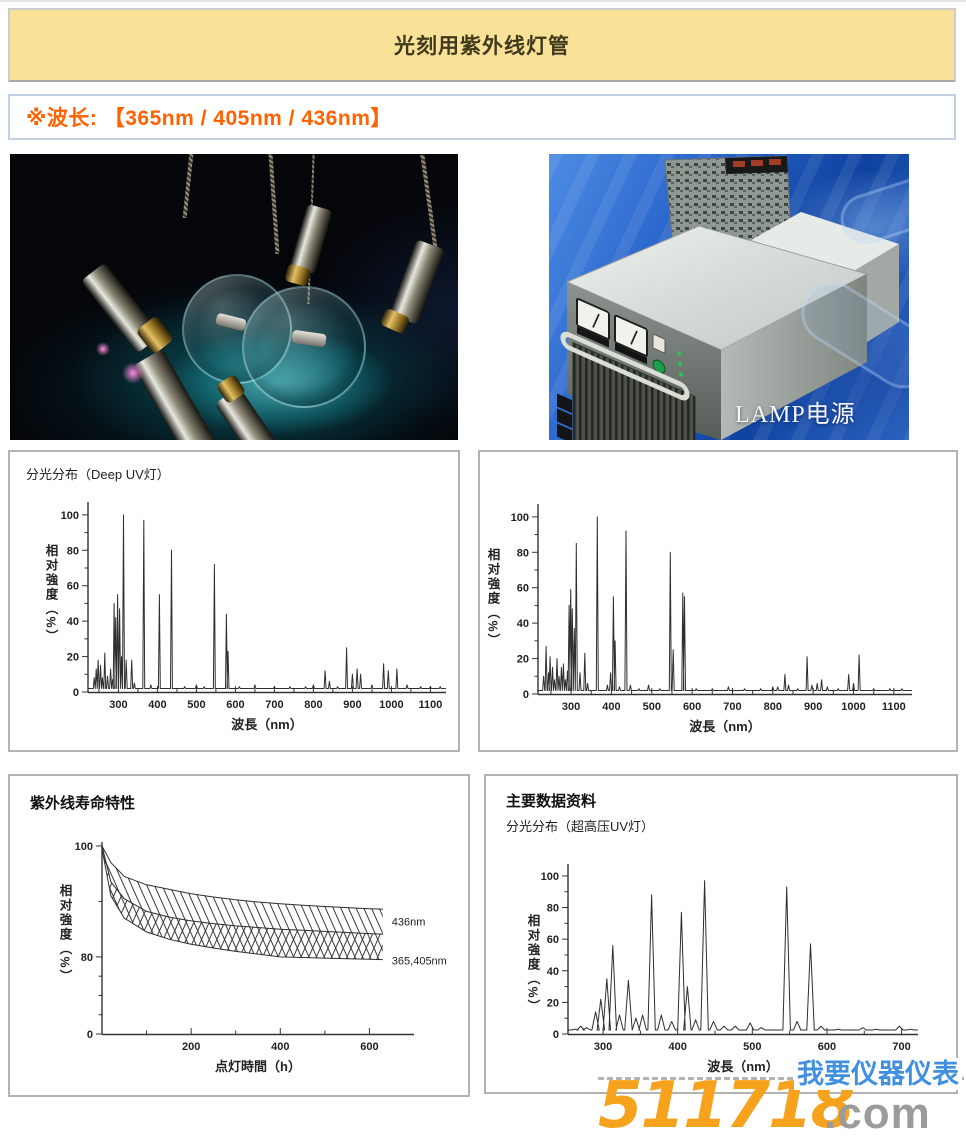  I want to click on wavelength-note-box: ※波长: 【365nm / 405nm / 436nm】, so click(482, 117).